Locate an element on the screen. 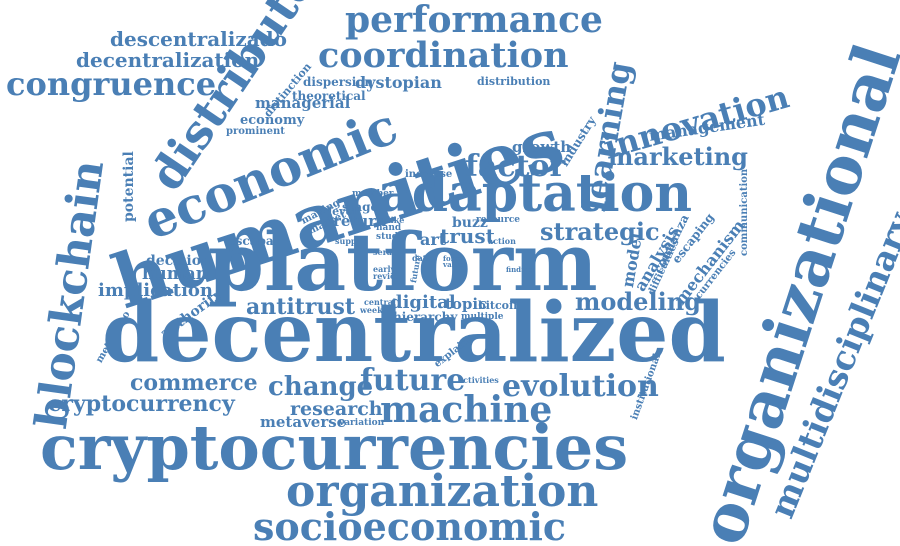 This screenshot has height=546, width=900. word-variation: variation is located at coordinates (362, 423).